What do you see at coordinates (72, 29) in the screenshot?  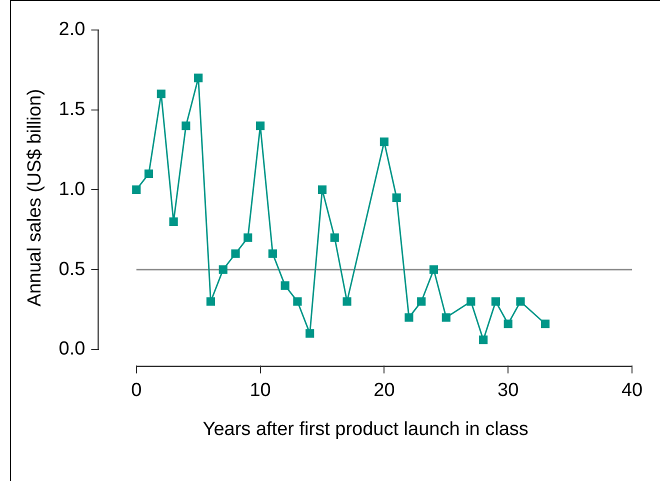 I see `y-tick-label: 2.0` at bounding box center [72, 29].